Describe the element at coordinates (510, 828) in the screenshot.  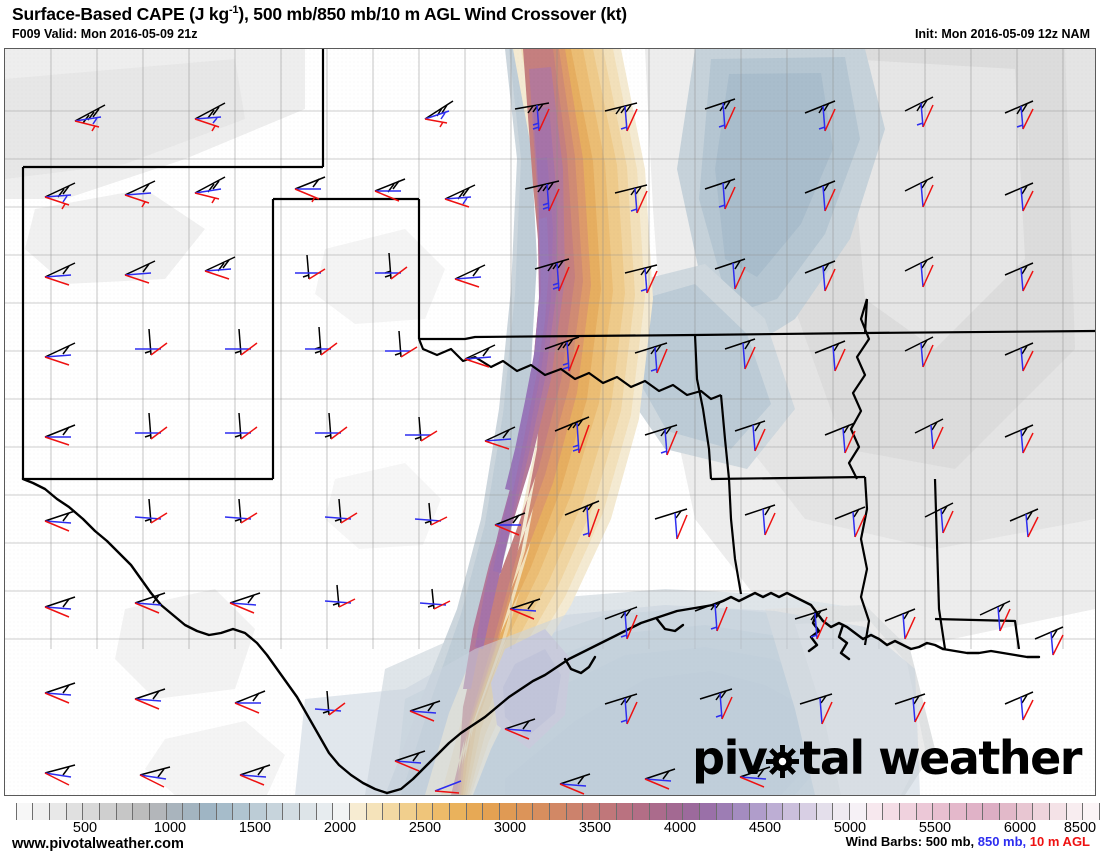
I see `colorbar-tick-label: 3000` at that location.